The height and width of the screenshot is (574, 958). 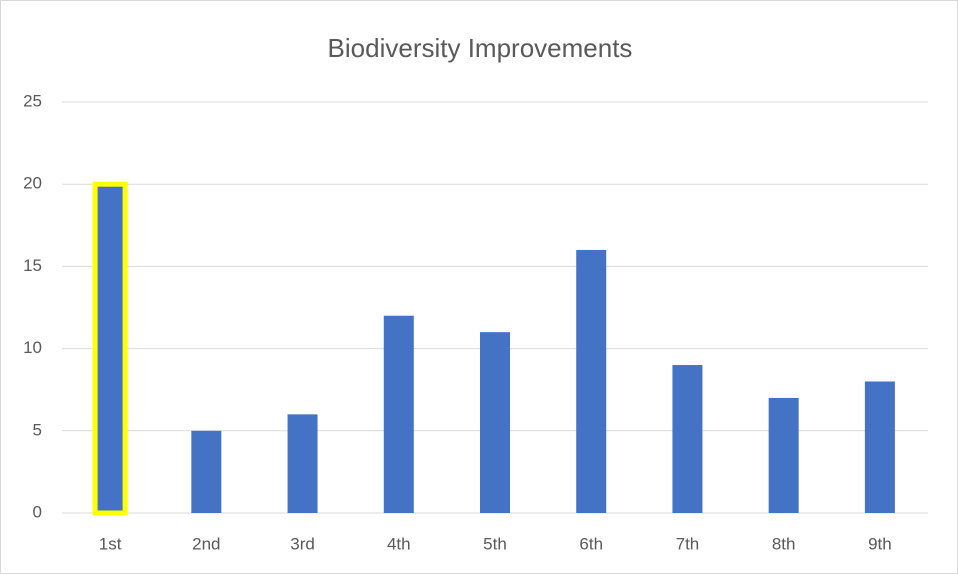 What do you see at coordinates (37, 429) in the screenshot?
I see `y-tick-label: 5` at bounding box center [37, 429].